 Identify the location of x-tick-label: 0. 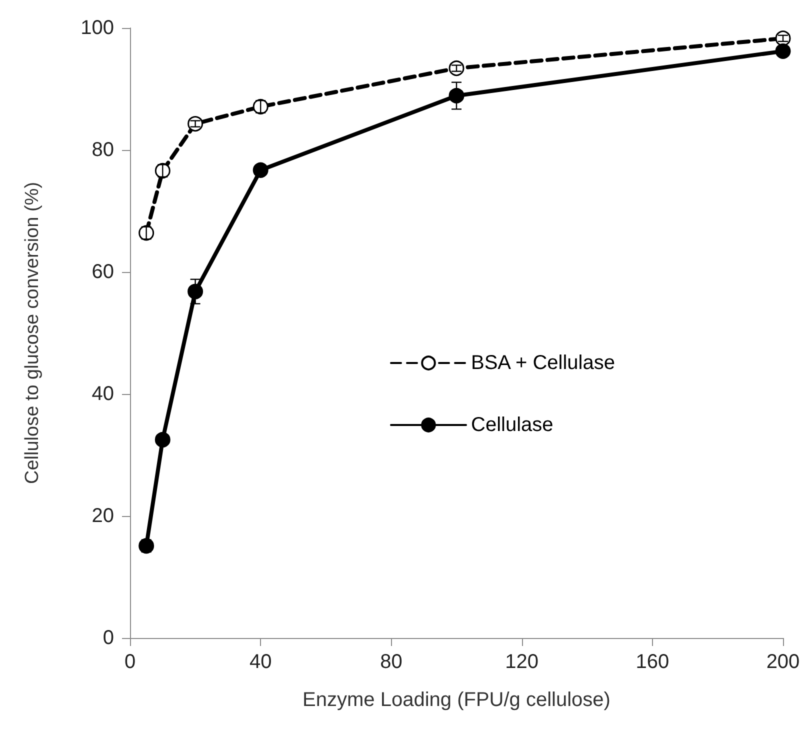
(130, 662).